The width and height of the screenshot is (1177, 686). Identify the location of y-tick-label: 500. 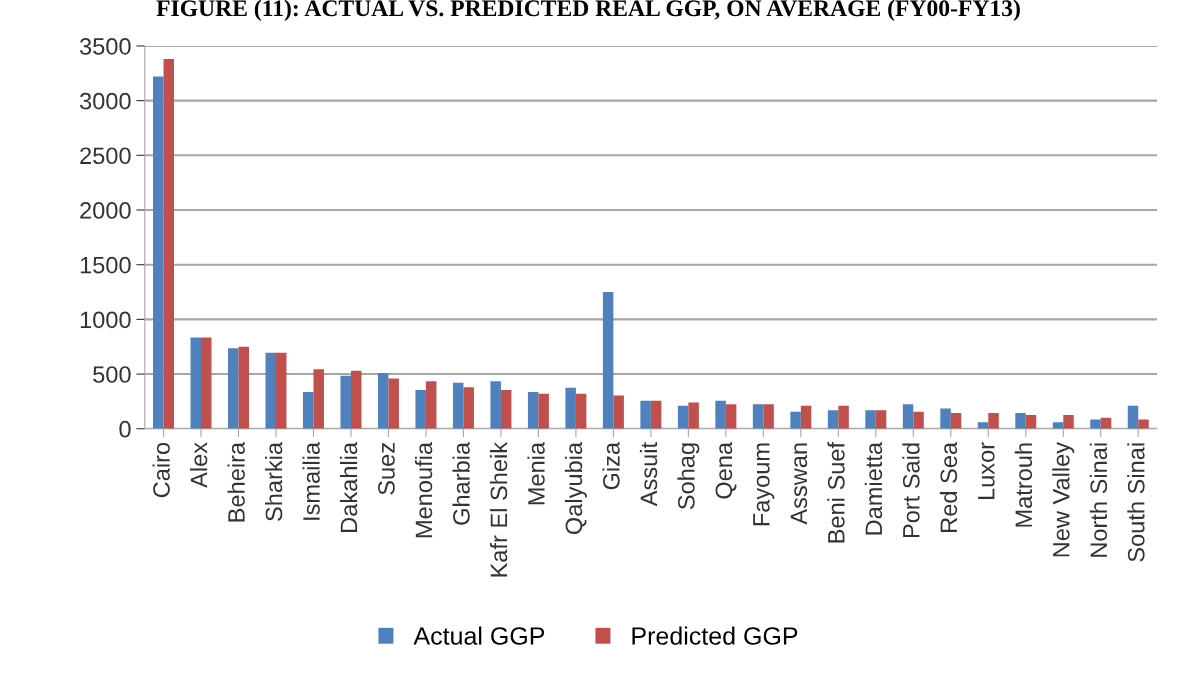
(112, 374).